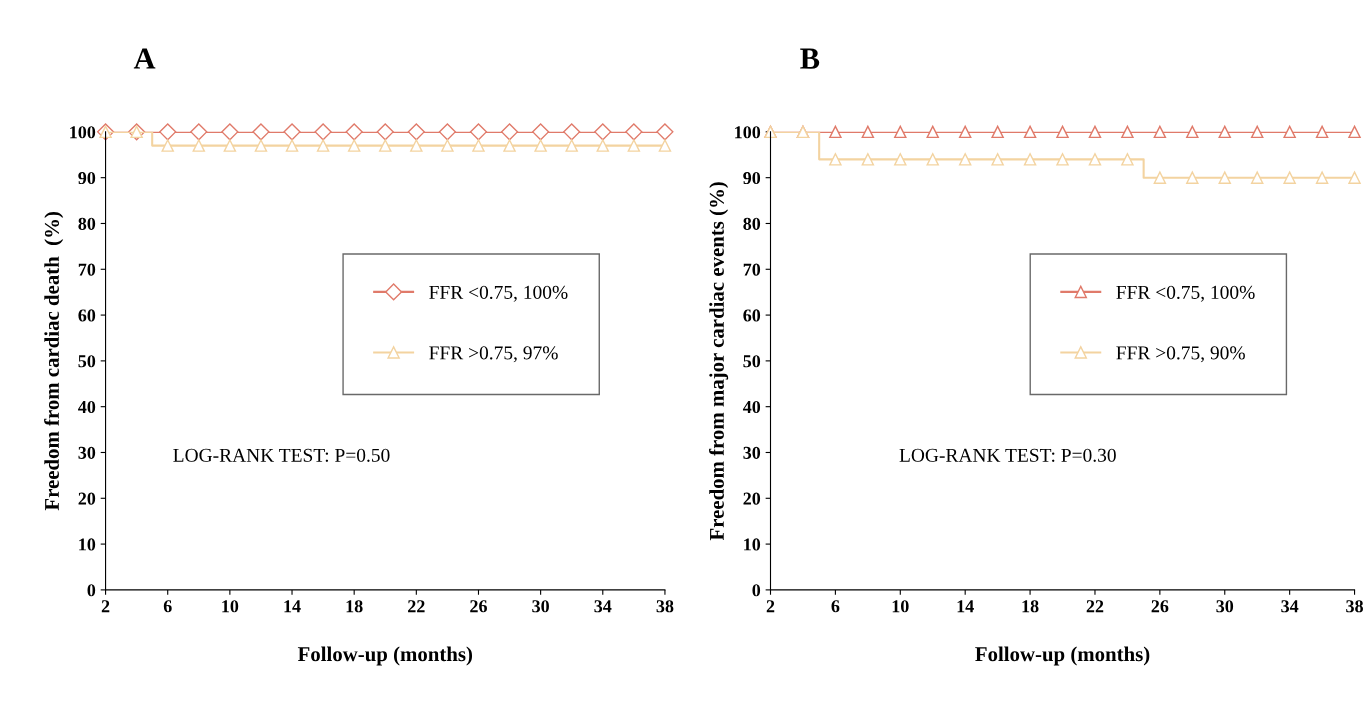 This screenshot has height=709, width=1371. Describe the element at coordinates (281, 455) in the screenshot. I see `annotation: LOG-RANK TEST: P=0.50` at that location.